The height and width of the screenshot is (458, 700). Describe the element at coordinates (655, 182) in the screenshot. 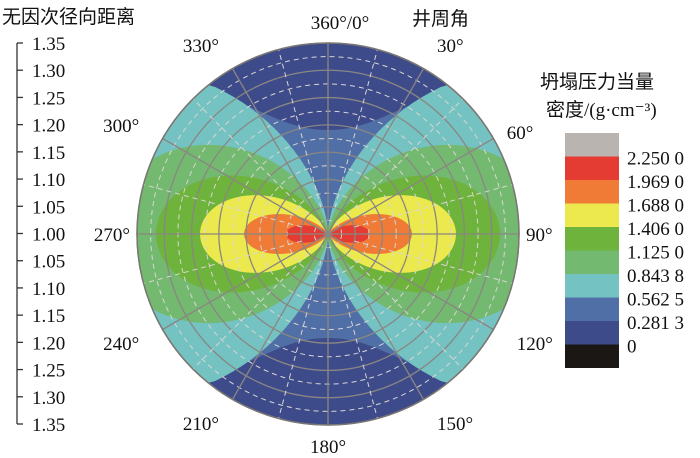

I see `colorbar-level-label: 1.969 0` at that location.